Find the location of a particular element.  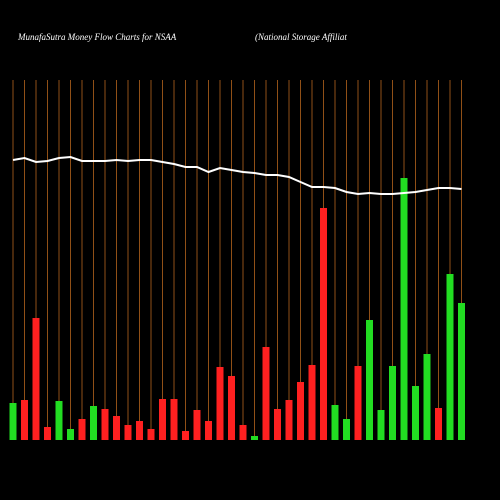

chart-title: MunafaSutra Money Flow Charts for NSAA is located at coordinates (97, 37).